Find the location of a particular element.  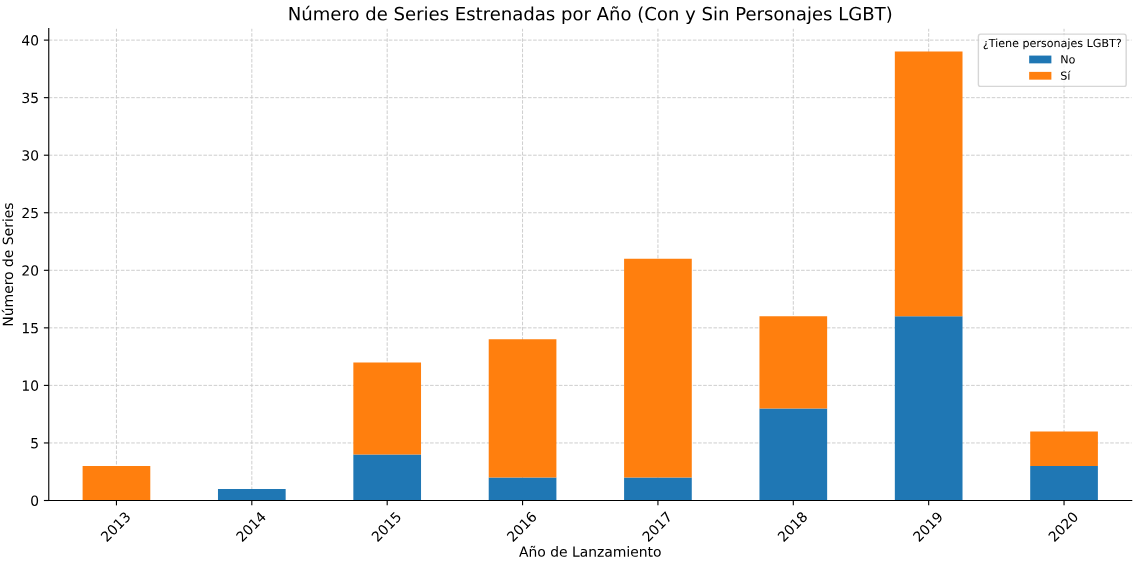

y-tick-label: 30 is located at coordinates (30, 155).